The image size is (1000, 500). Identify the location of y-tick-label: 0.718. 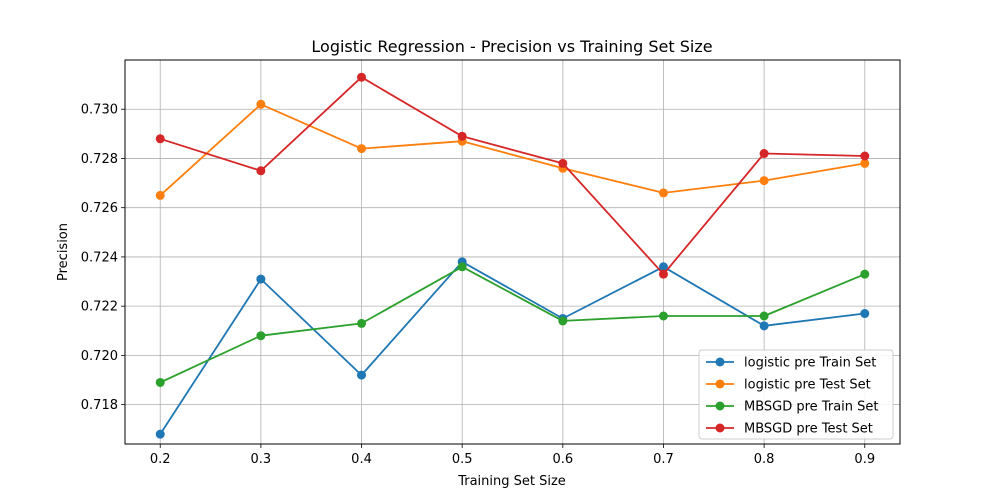
(99, 405).